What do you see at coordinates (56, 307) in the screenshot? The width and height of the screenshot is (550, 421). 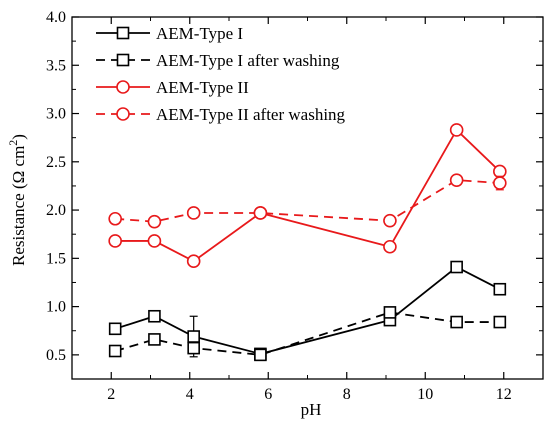 I see `y-tick-label: 1.0` at bounding box center [56, 307].